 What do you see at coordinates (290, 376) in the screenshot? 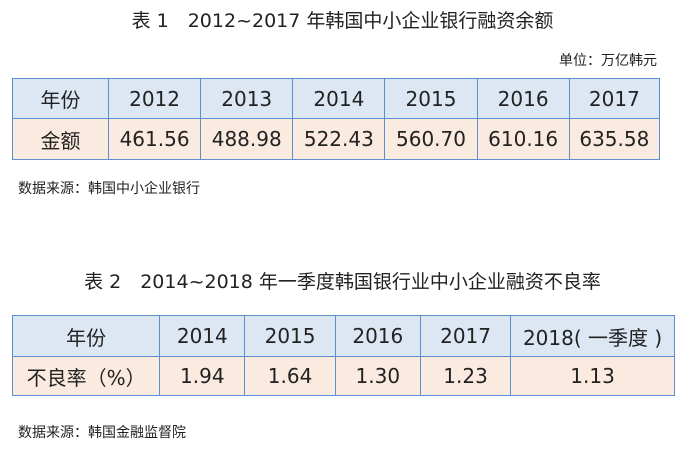
I see `table-cell: 1.64` at bounding box center [290, 376].